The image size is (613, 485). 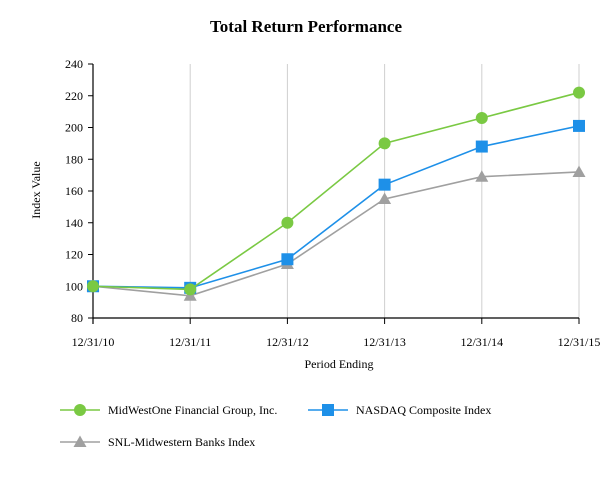 I want to click on x-tick-label-1: 12/31/11, so click(x=190, y=342).